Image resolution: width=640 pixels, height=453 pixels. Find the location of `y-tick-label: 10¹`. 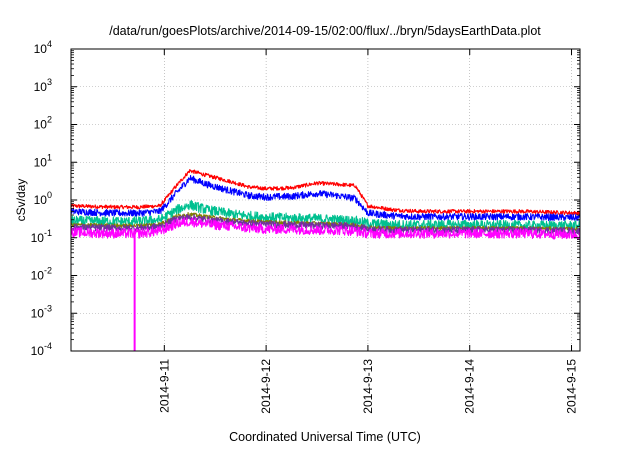

y-tick-label: 10¹ is located at coordinates (43, 160).